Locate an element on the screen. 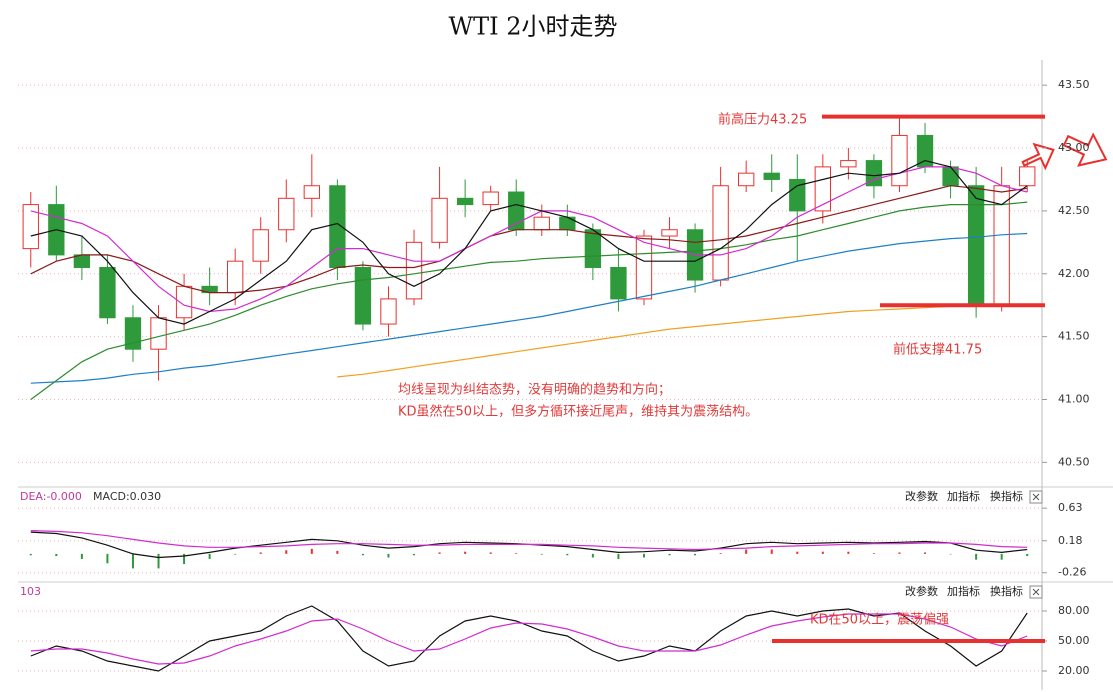  annotation: KD虽然在50以上，但多方循环接近尾声，维持其为震荡结构。 is located at coordinates (578, 412).